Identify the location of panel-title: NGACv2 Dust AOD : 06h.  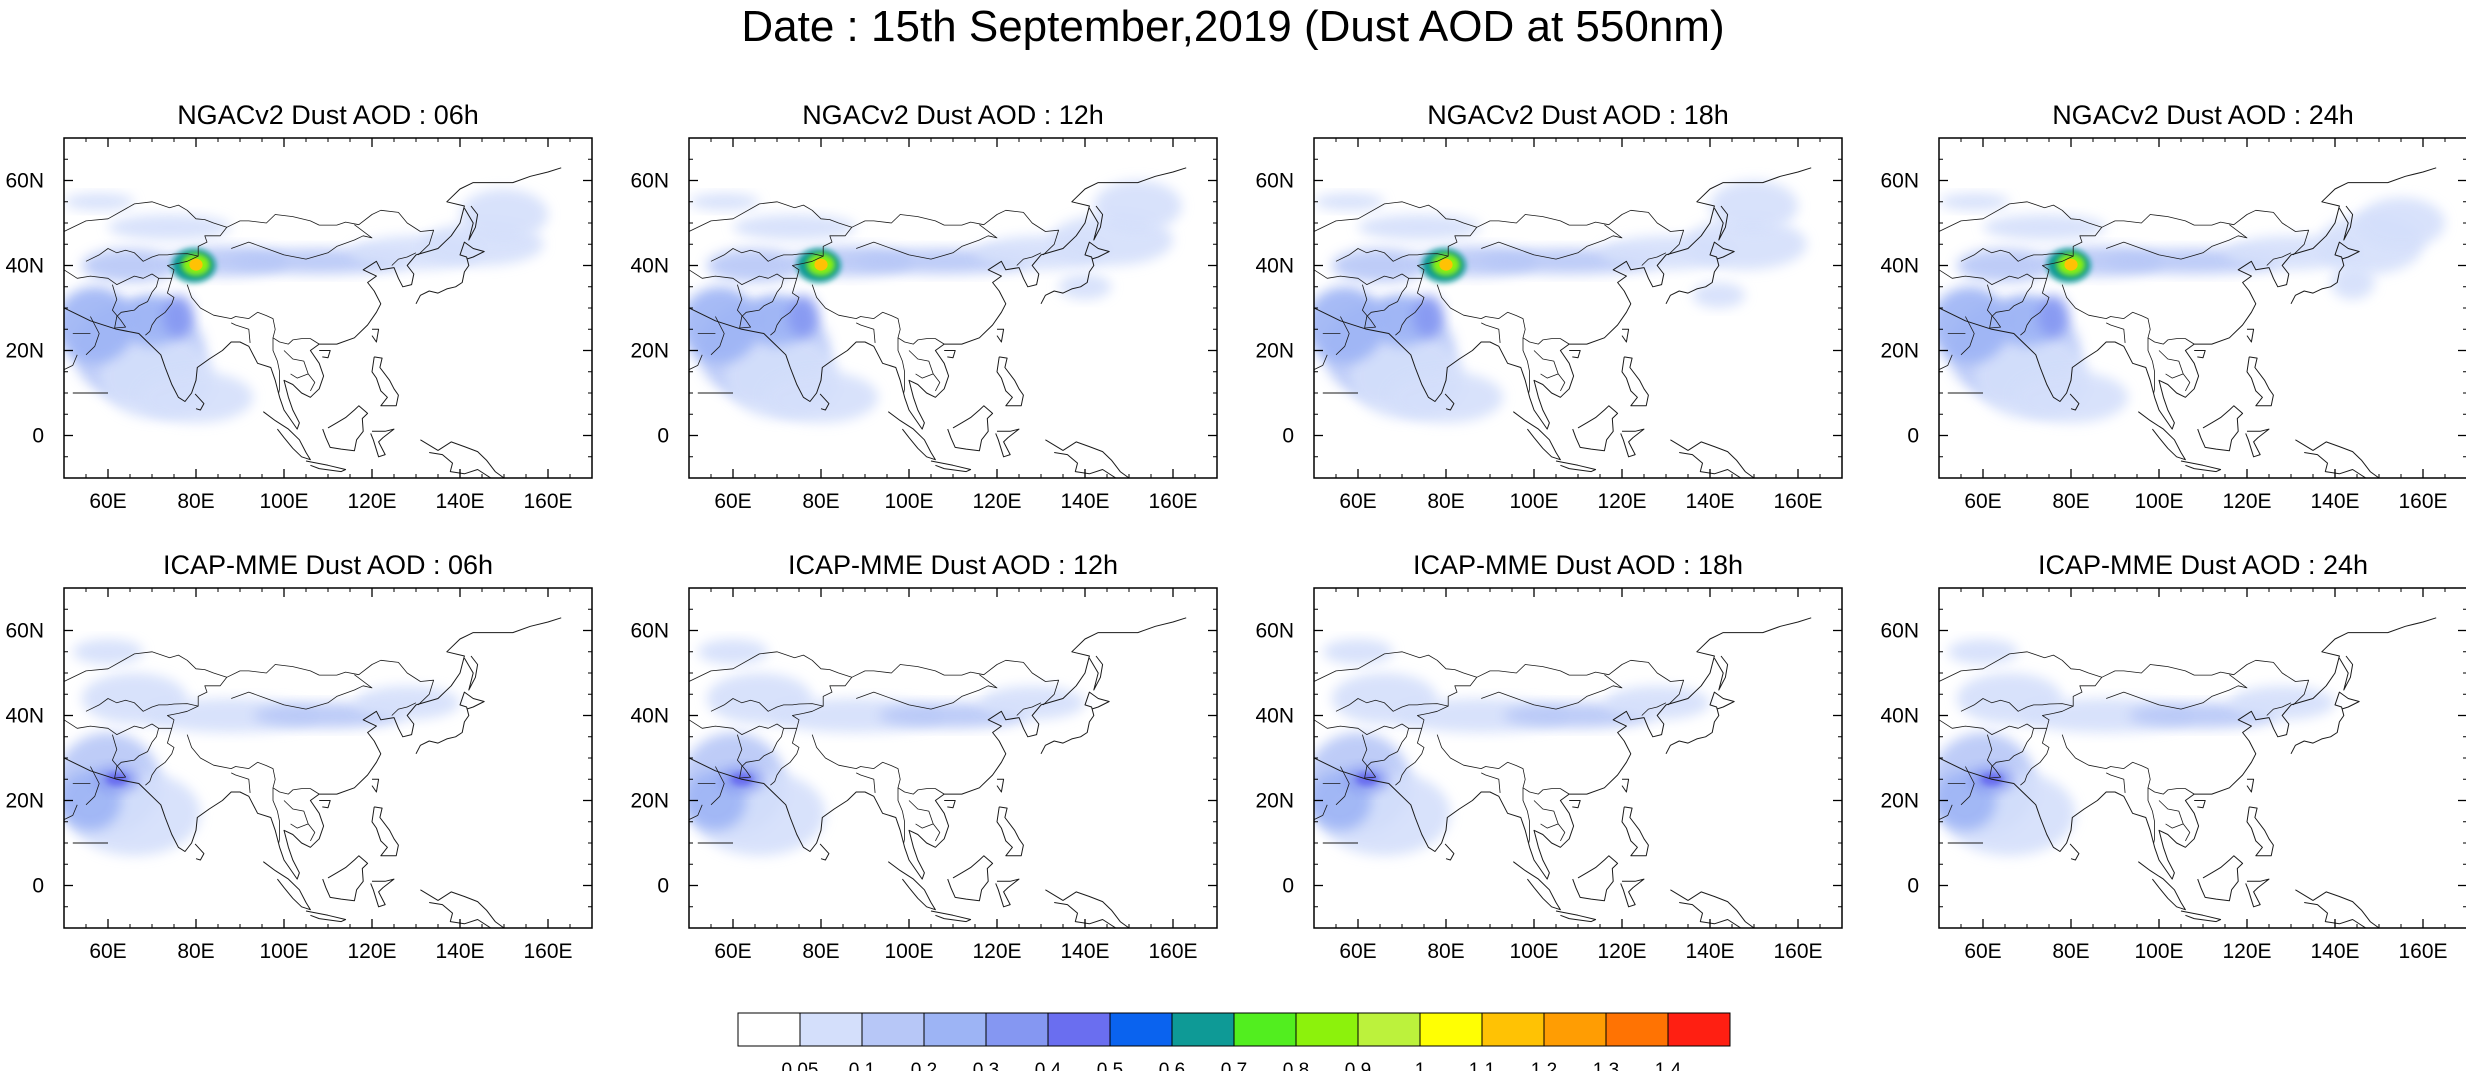
(328, 115).